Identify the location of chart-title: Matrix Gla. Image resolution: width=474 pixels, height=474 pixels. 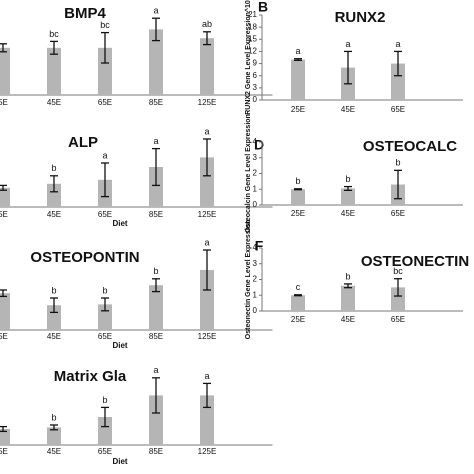
(90, 376).